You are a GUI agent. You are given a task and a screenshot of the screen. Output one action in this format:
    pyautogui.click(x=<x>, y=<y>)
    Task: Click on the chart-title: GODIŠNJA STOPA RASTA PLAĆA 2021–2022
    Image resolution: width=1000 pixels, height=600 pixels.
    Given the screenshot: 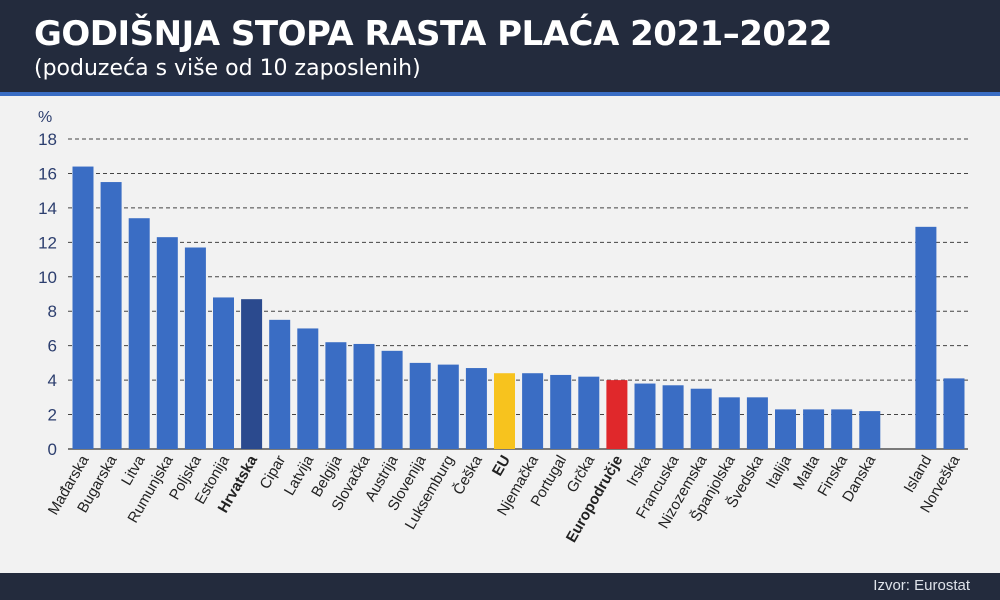 What is the action you would take?
    pyautogui.click(x=433, y=34)
    